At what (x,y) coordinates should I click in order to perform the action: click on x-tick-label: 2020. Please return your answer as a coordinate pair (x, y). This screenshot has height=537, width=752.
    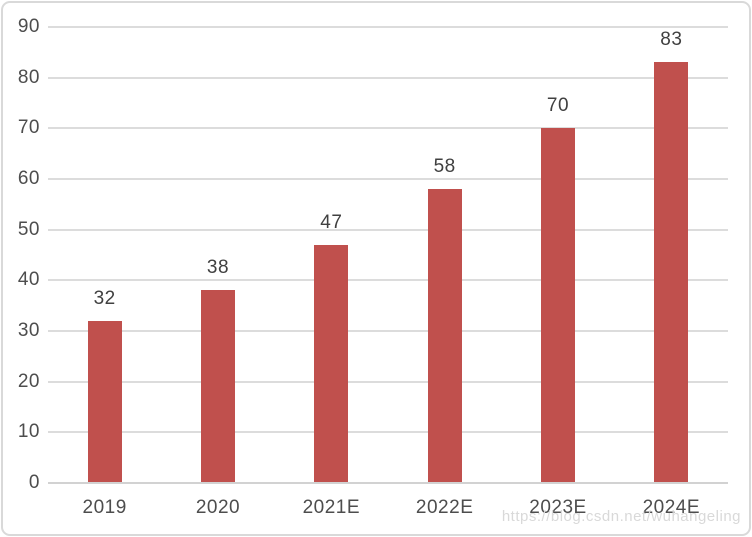
    Looking at the image, I should click on (218, 507).